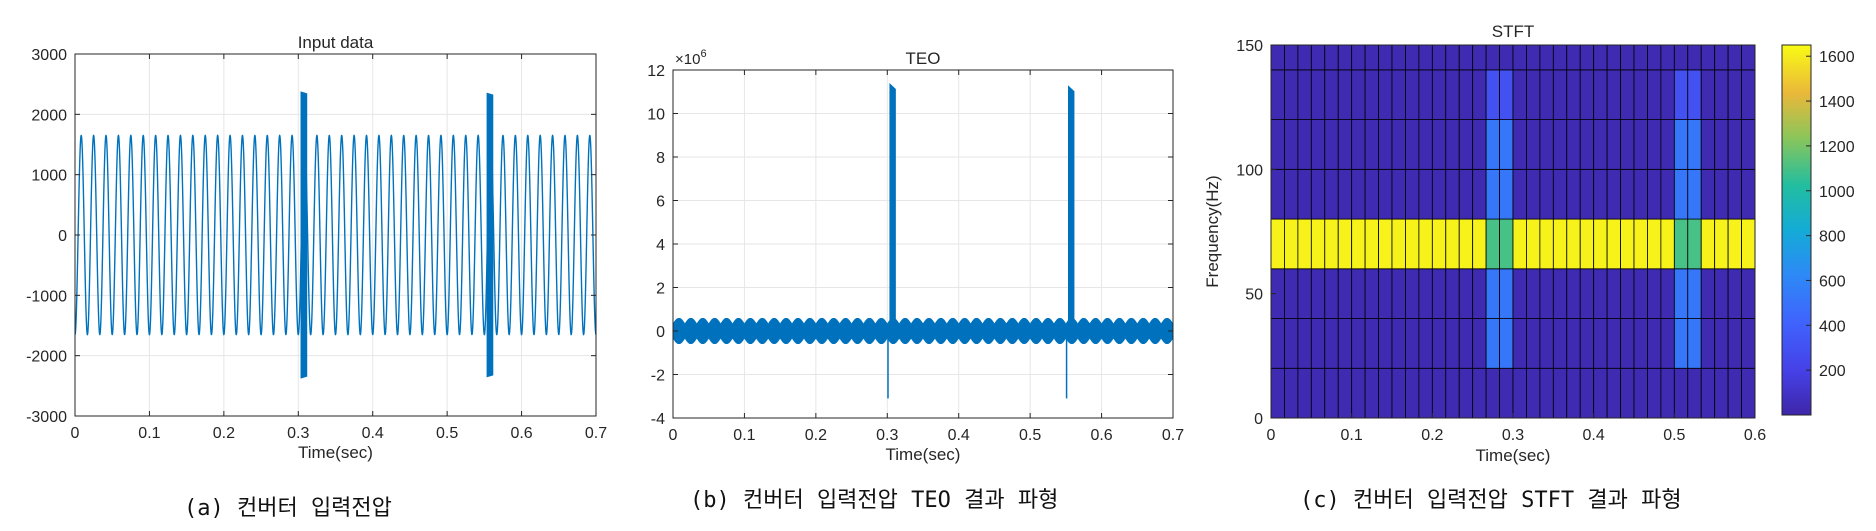 The image size is (1876, 531). What do you see at coordinates (923, 331) in the screenshot?
I see `teo-line` at bounding box center [923, 331].